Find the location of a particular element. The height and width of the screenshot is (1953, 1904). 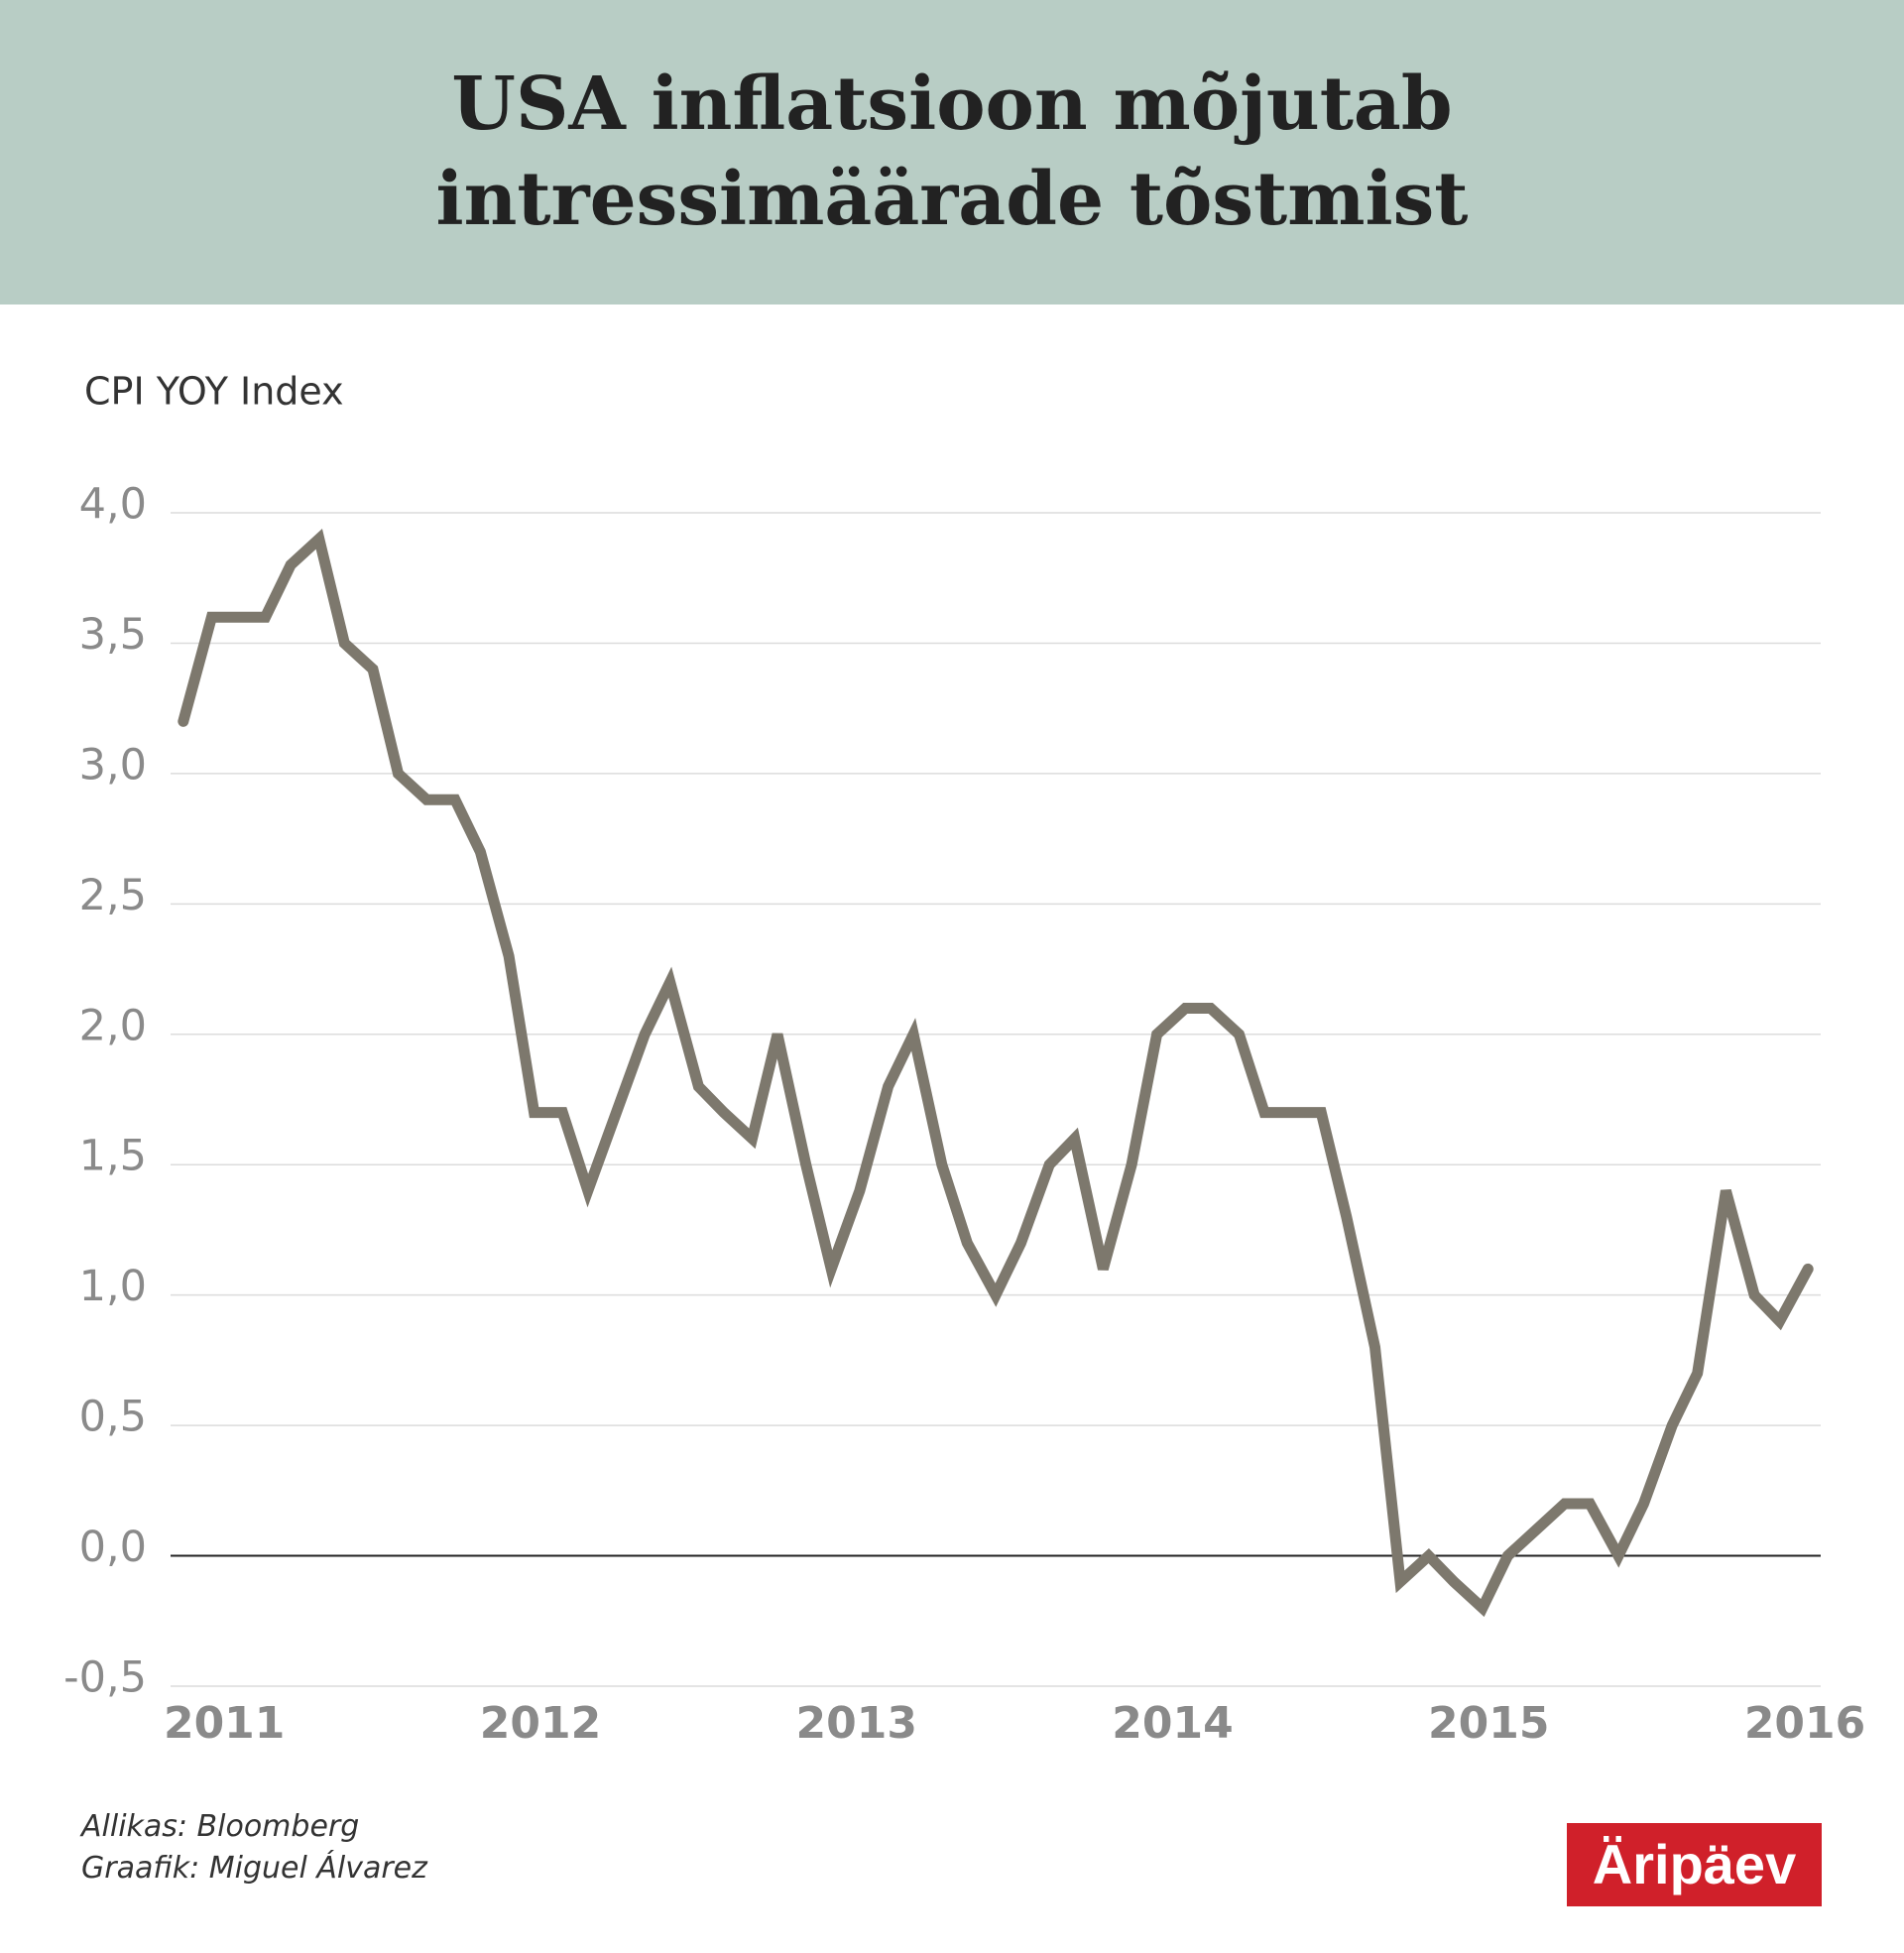

title-line: USA inflatsioon mõjutab is located at coordinates (952, 104).